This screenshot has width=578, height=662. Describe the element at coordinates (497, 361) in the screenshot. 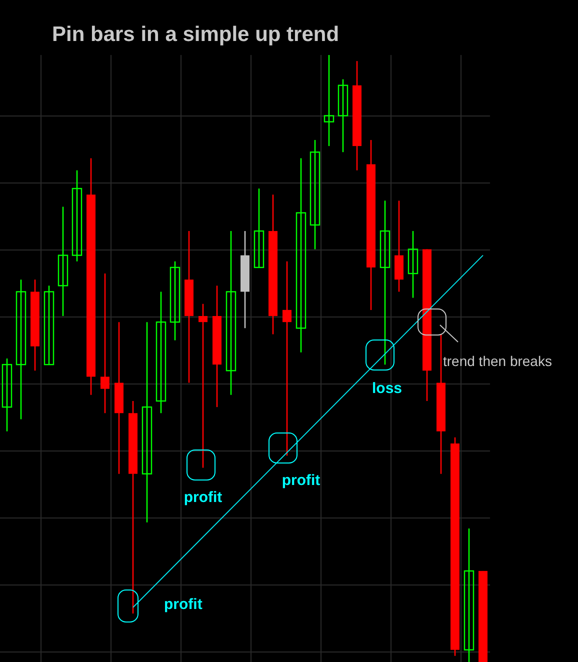

I see `annotation: trend then breaks` at that location.